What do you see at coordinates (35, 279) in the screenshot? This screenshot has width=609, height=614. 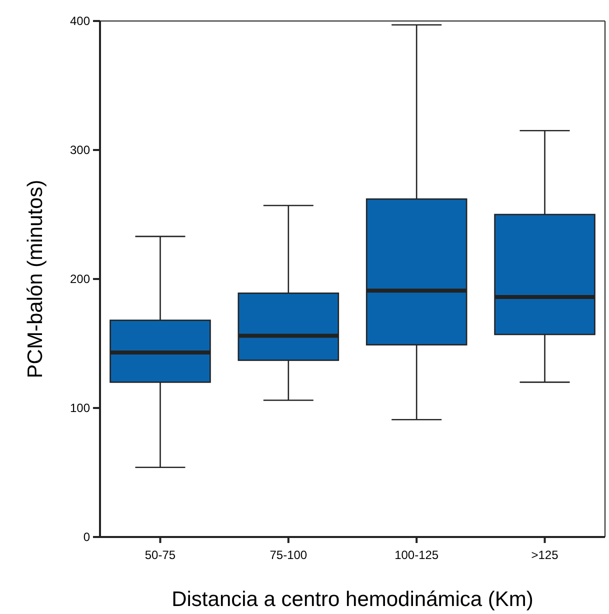 I see `y-axis-title: PCM-balón (minutos)` at bounding box center [35, 279].